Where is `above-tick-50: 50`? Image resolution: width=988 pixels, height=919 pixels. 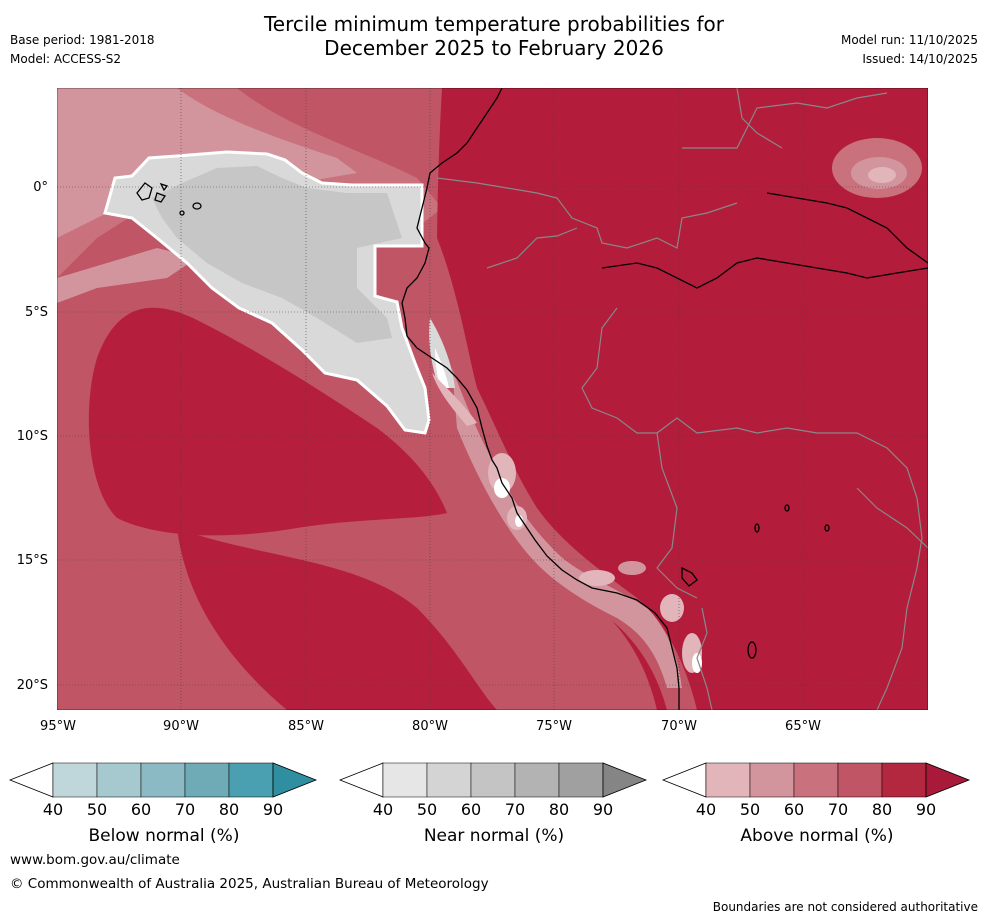
above-tick-50: 50 is located at coordinates (750, 809).